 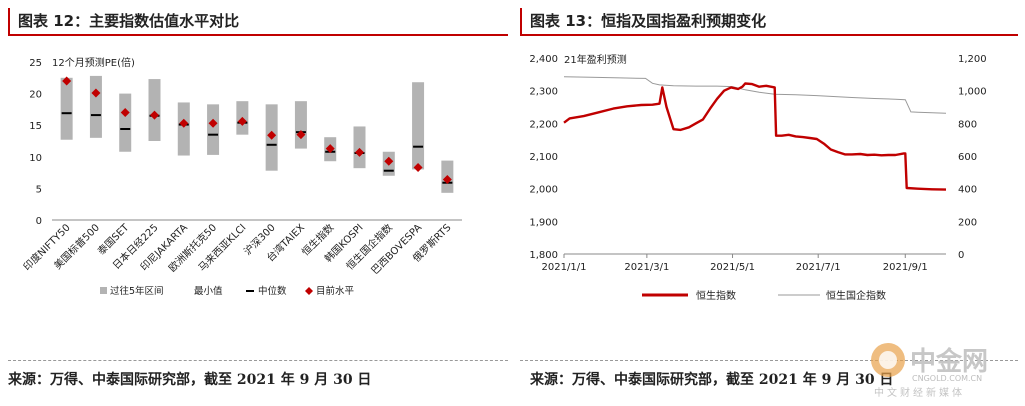 I want to click on legend-hscei-label: 恒生国企指数, so click(x=856, y=295).